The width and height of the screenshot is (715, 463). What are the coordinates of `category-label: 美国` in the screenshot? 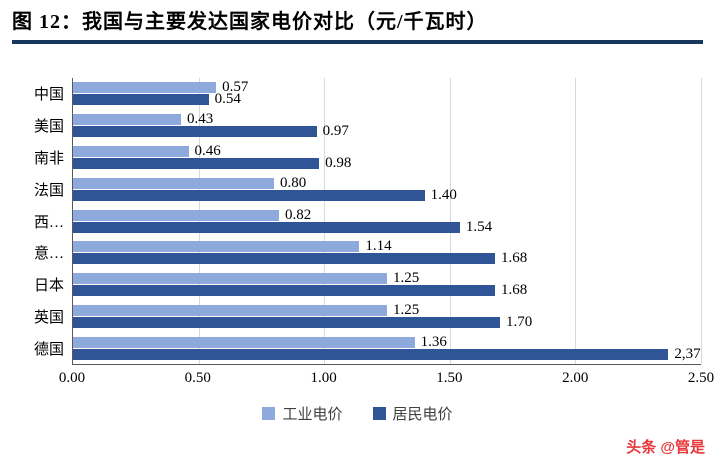 It's located at (48, 127).